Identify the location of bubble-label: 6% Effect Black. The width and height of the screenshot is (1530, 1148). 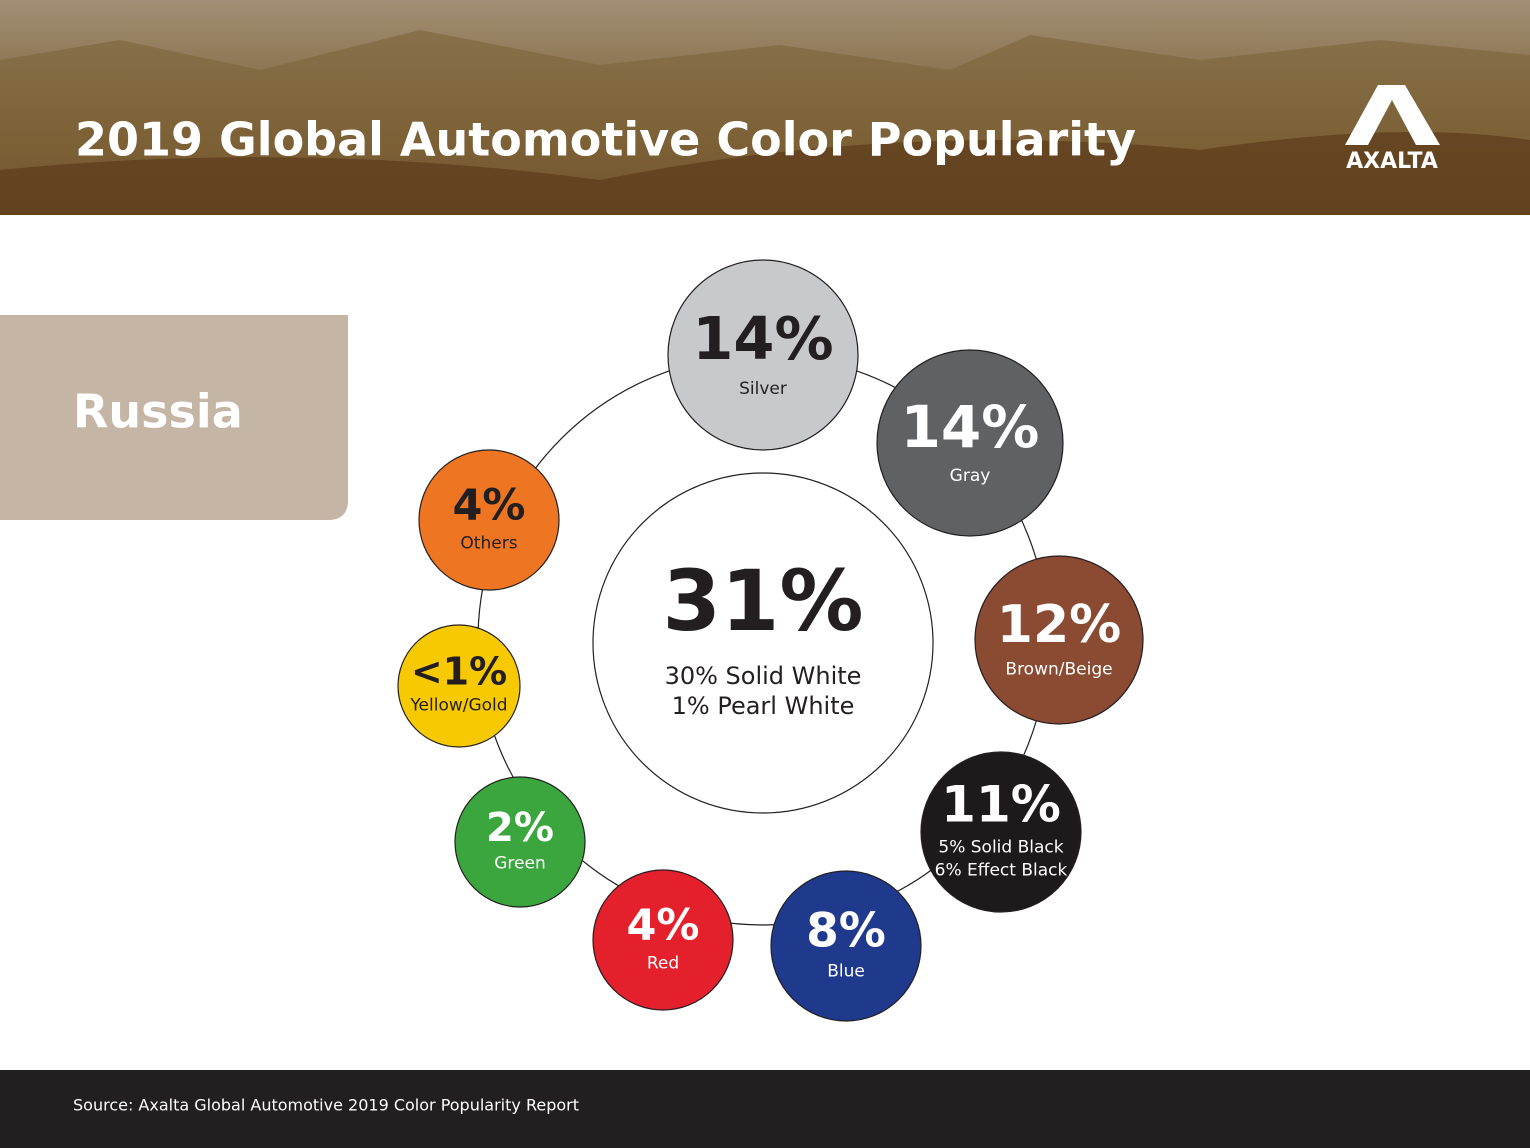
(1001, 871).